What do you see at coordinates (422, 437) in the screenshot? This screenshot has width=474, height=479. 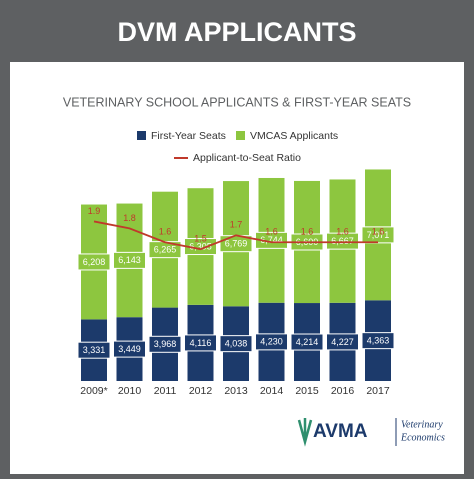 I see `logo-tagline: Economics` at bounding box center [422, 437].